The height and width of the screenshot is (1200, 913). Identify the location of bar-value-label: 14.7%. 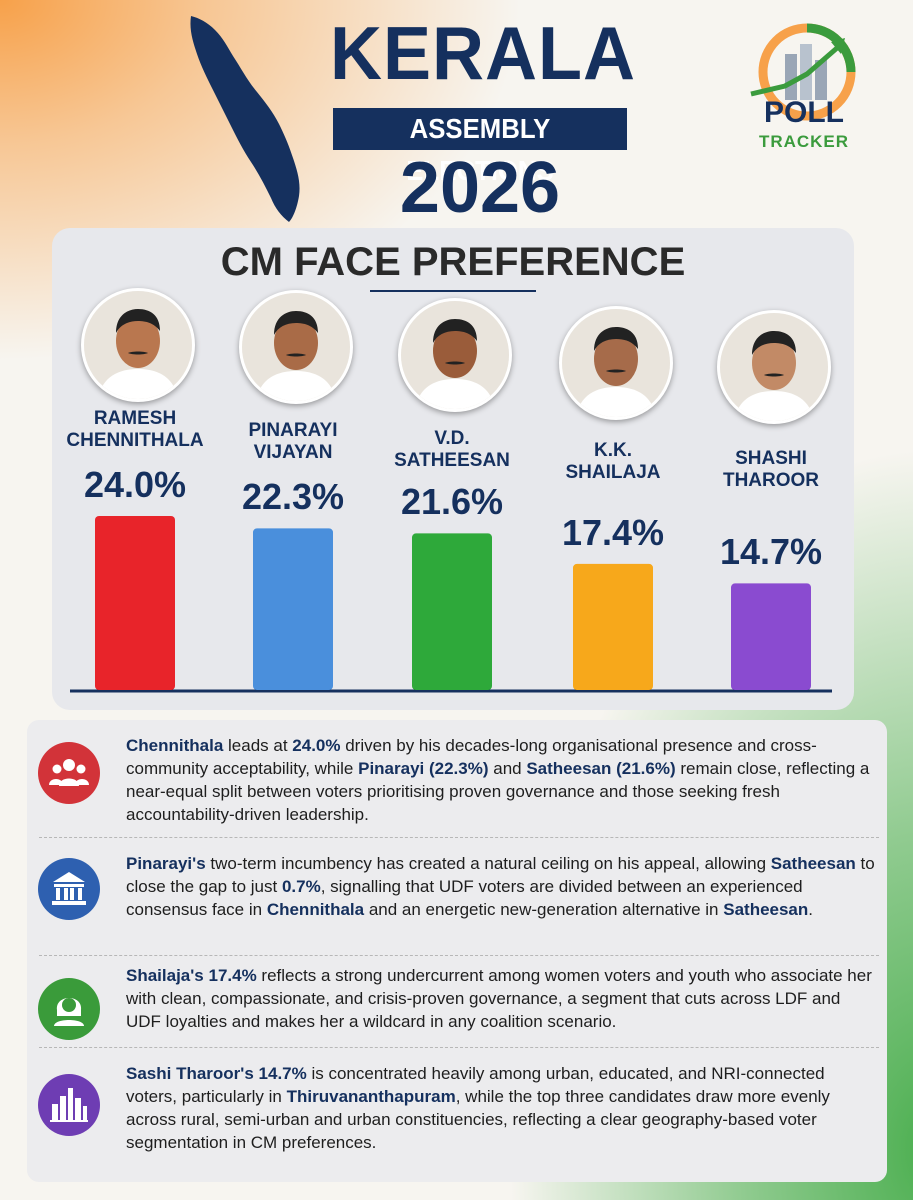
(771, 552).